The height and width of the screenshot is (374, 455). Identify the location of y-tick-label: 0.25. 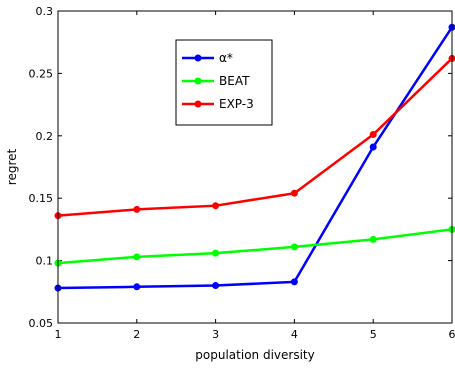
(41, 73).